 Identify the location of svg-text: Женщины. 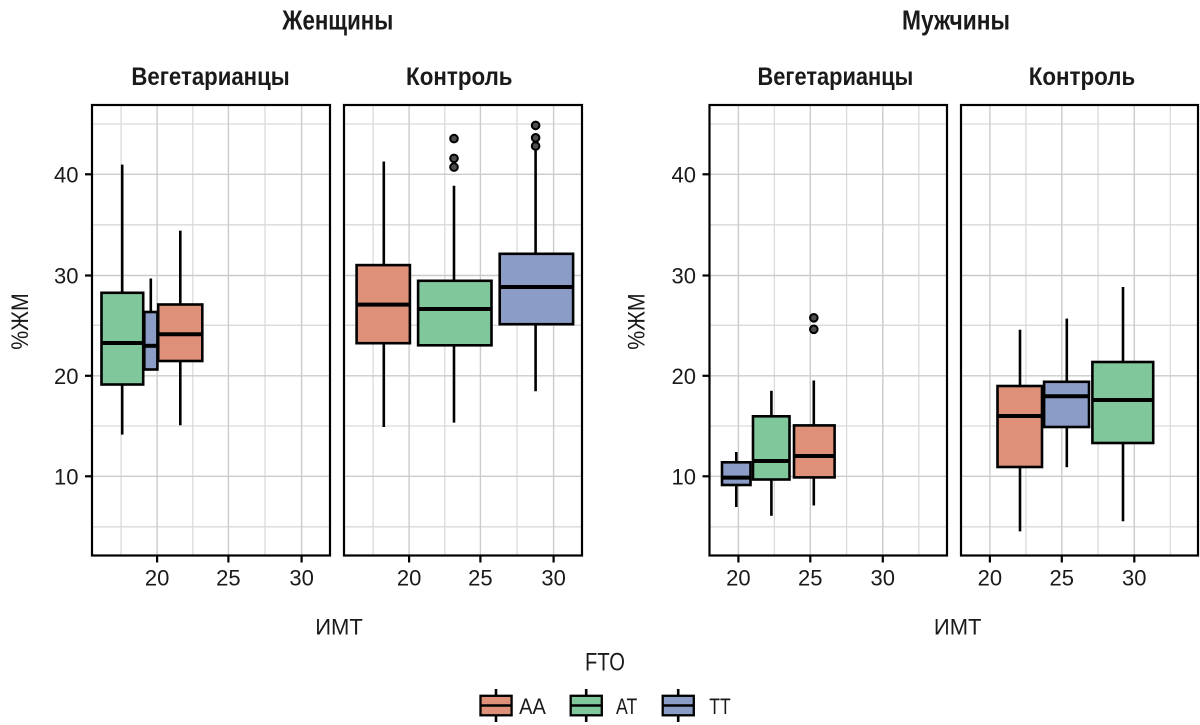
(338, 20).